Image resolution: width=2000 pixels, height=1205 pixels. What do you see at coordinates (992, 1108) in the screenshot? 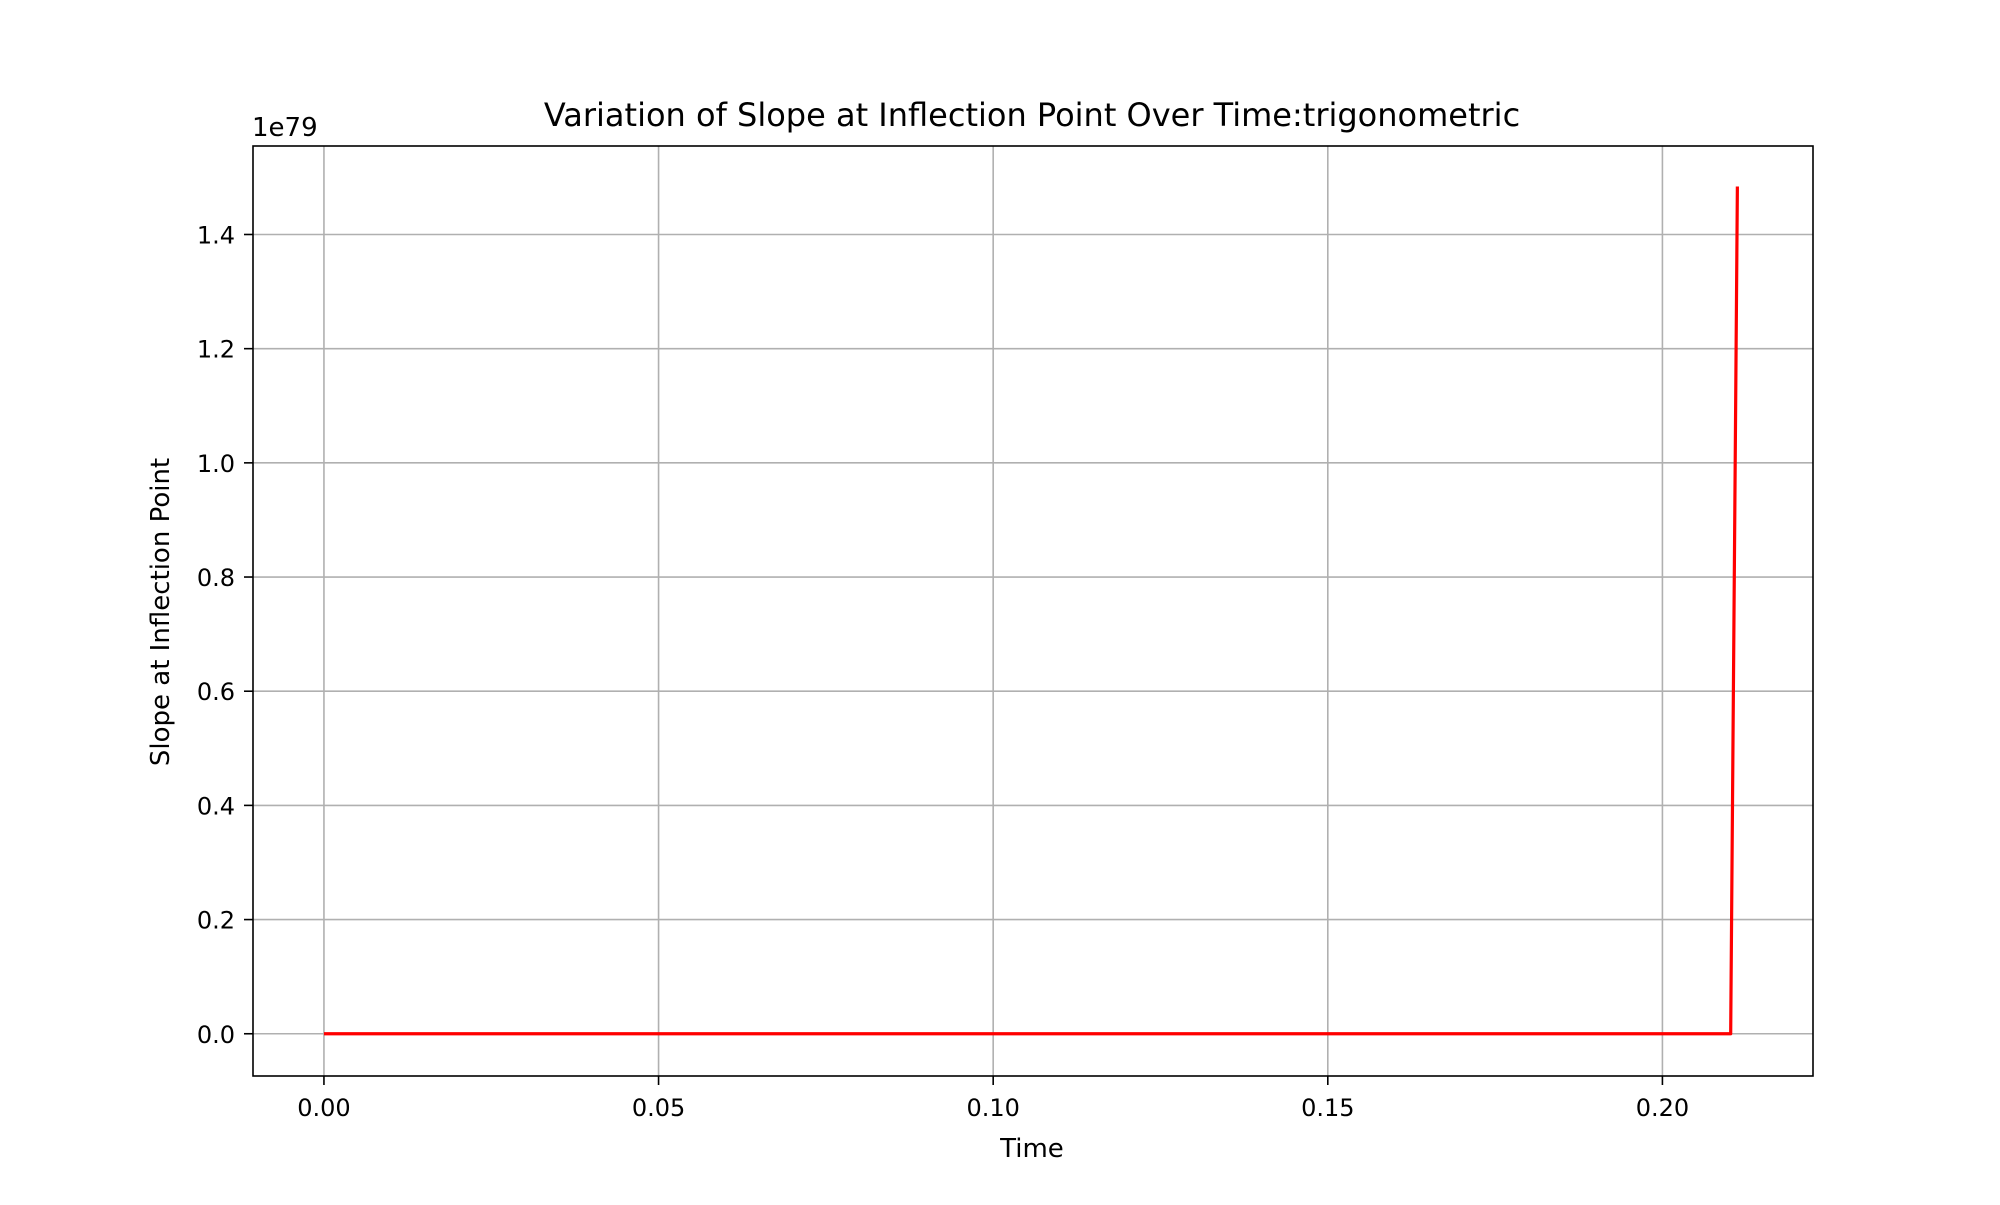
I see `x-tick-label: 0.10` at bounding box center [992, 1108].